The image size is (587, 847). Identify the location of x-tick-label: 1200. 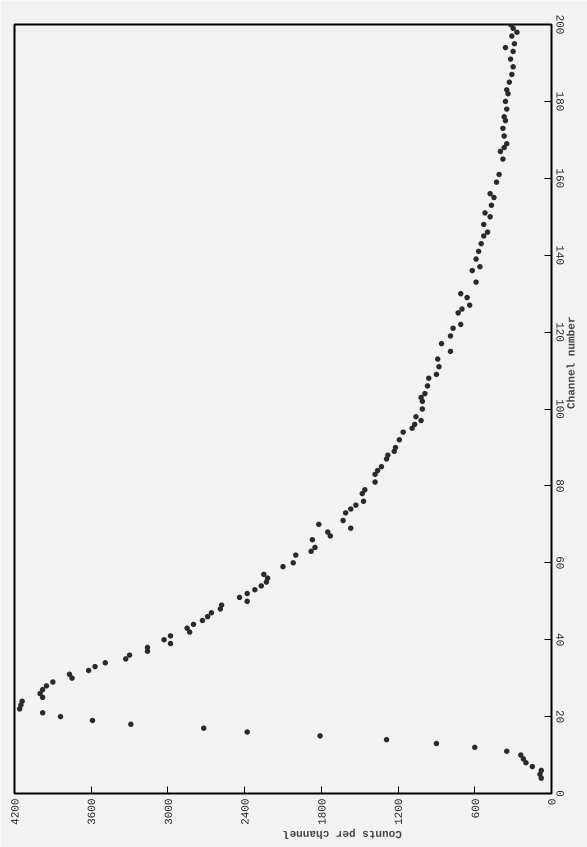
(400, 811).